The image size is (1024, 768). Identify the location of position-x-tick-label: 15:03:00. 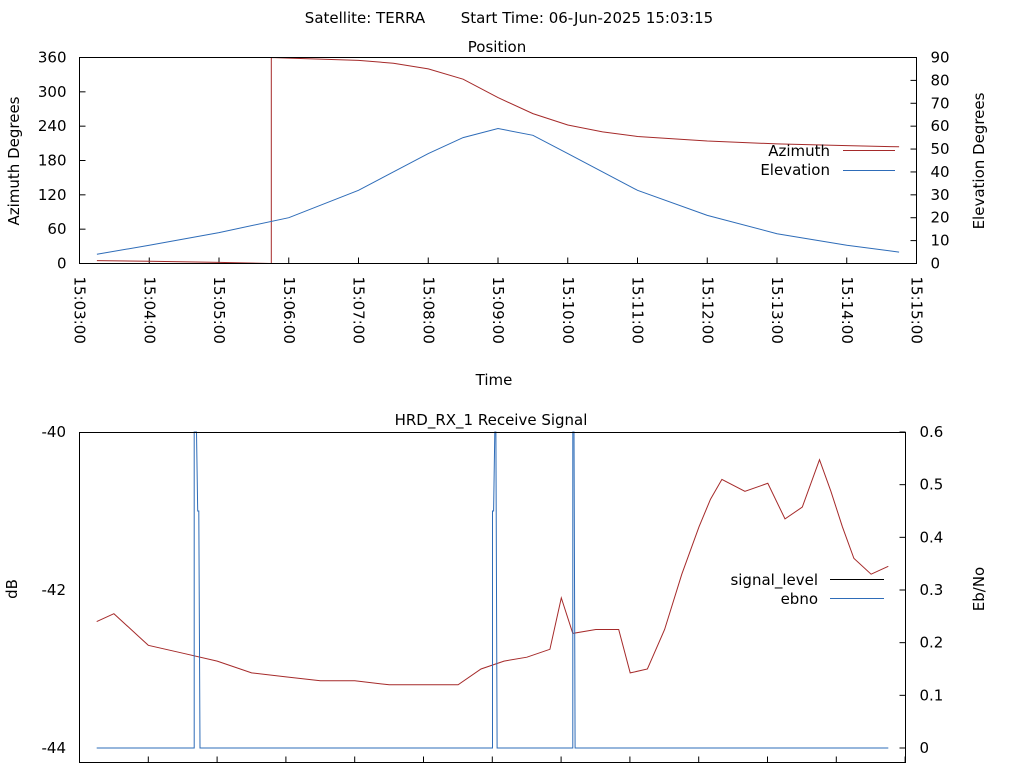
(80, 310).